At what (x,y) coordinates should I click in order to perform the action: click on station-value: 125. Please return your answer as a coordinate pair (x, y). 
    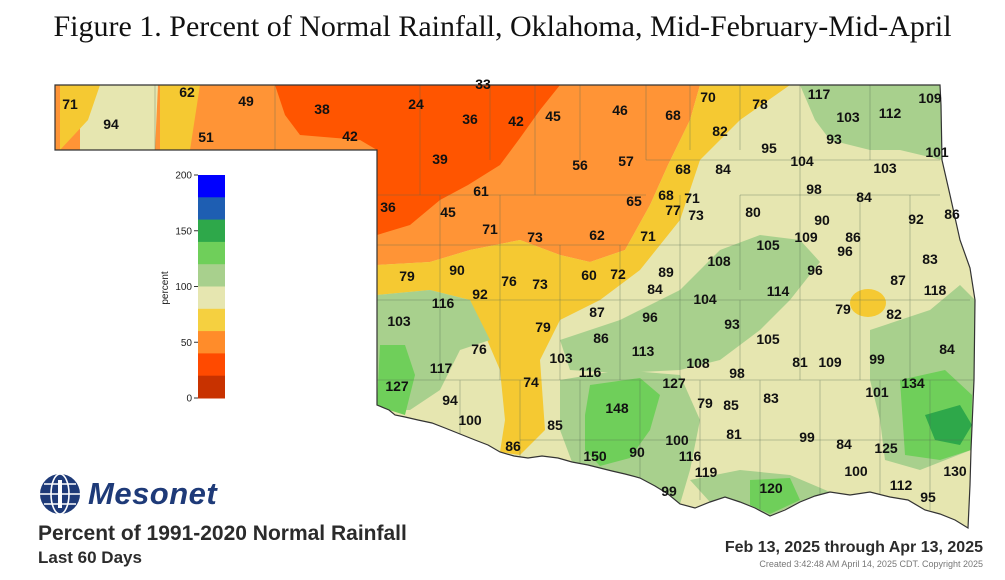
    Looking at the image, I should click on (886, 448).